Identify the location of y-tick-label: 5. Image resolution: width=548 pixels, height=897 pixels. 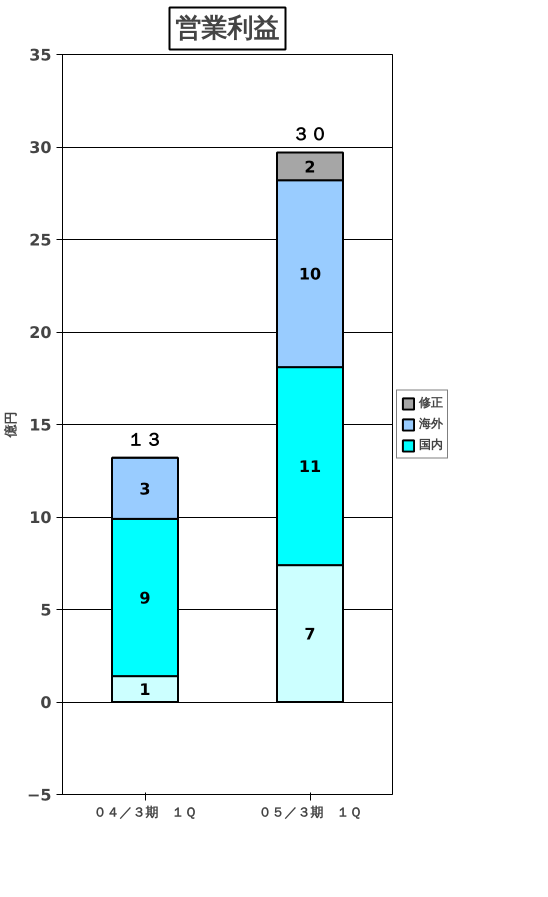
(46, 610).